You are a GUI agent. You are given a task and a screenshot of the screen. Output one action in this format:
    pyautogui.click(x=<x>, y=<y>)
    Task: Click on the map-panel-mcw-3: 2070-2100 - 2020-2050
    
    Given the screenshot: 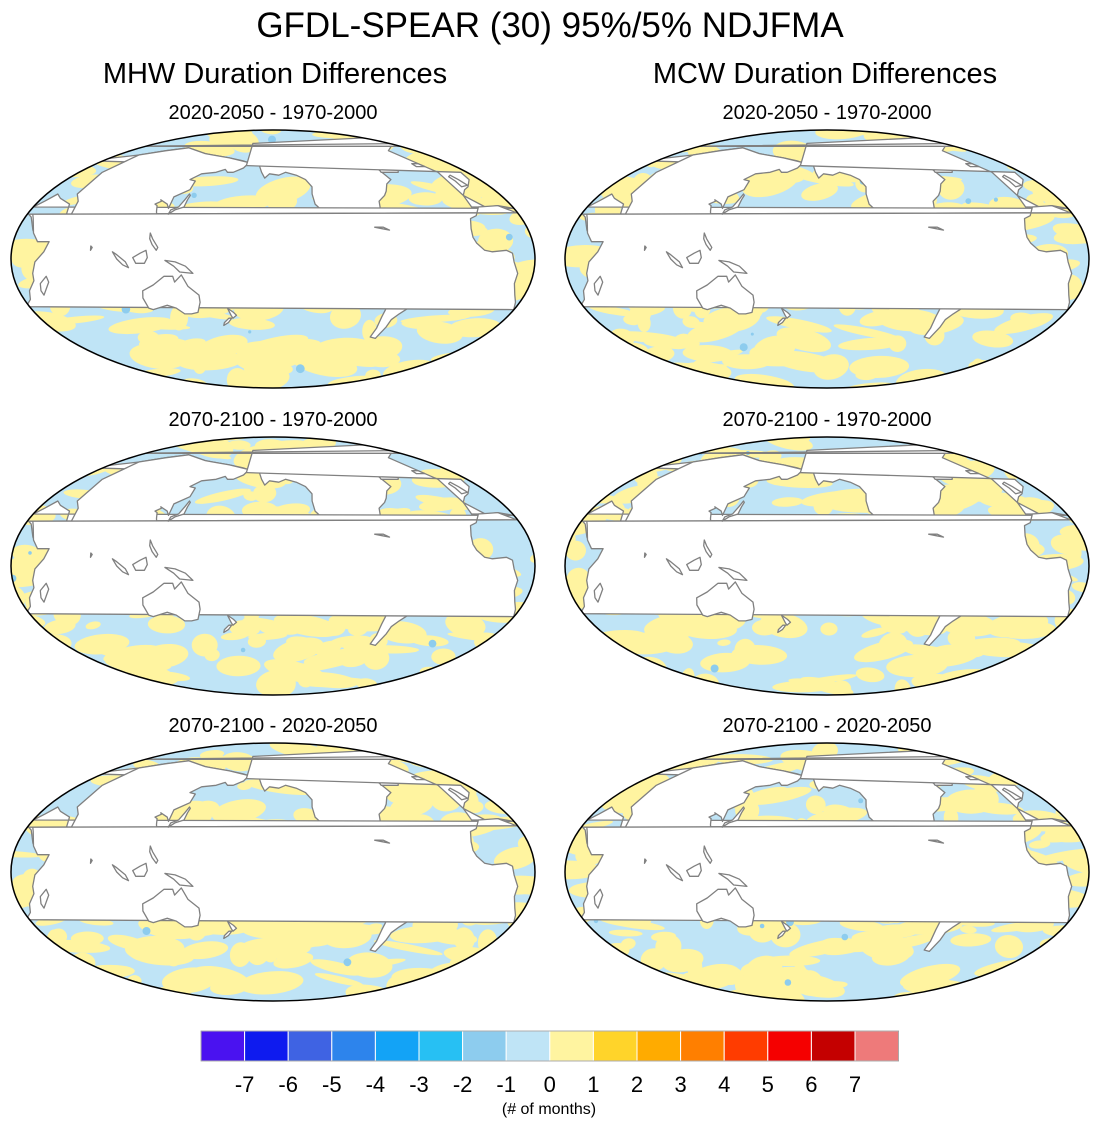 What is the action you would take?
    pyautogui.click(x=827, y=858)
    